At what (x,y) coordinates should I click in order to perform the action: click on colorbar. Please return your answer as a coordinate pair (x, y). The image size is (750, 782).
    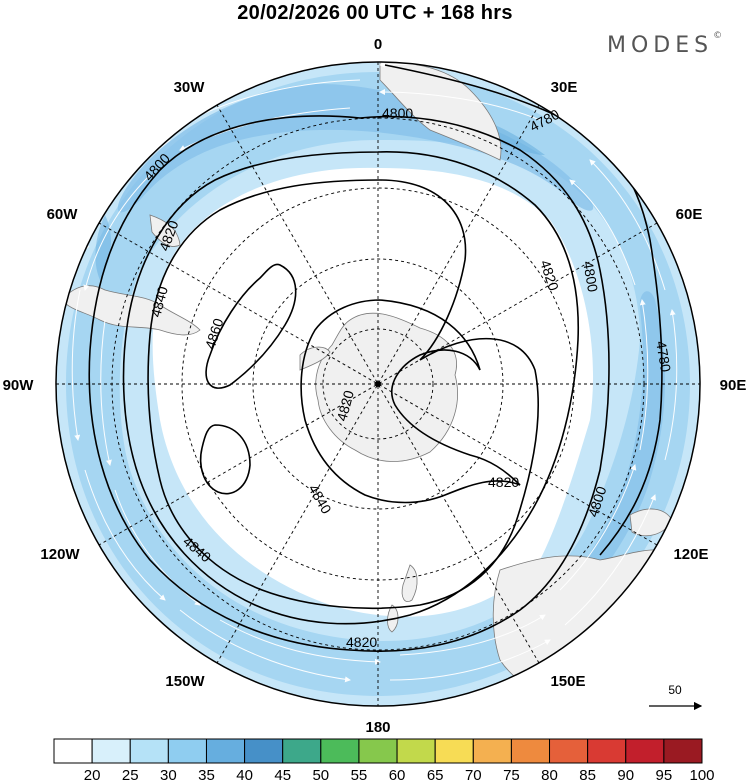
    Looking at the image, I should click on (378, 751).